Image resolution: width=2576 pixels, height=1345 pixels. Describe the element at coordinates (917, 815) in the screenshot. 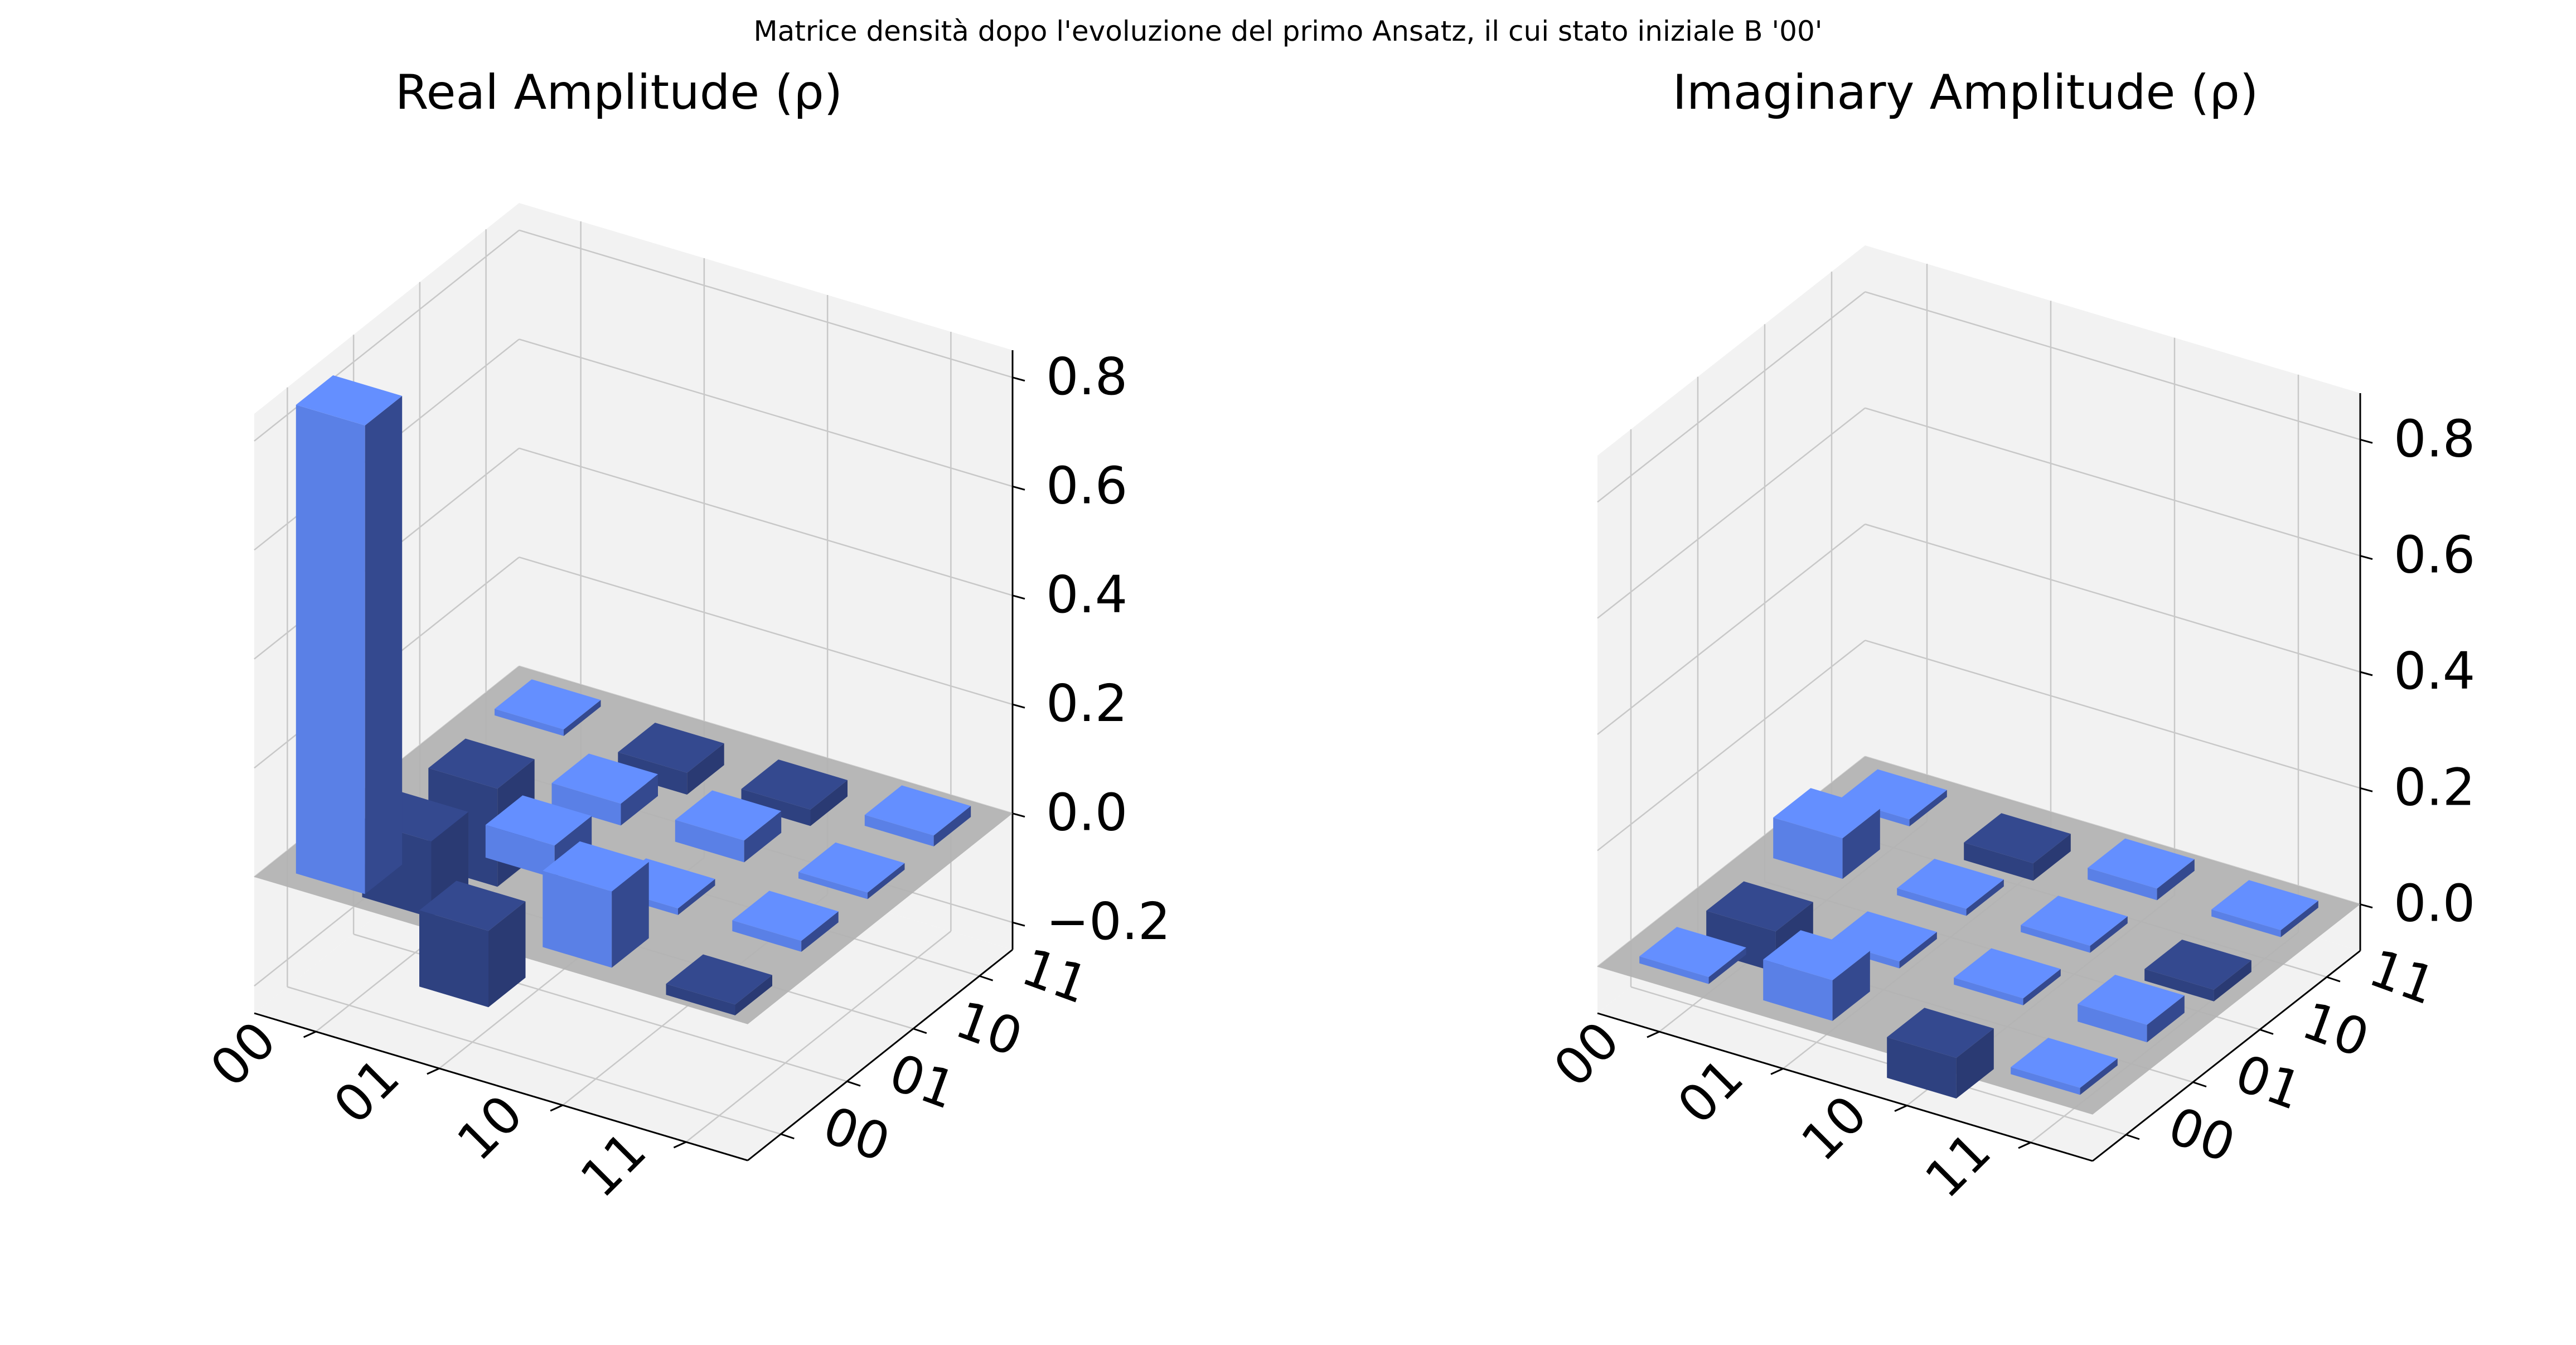

I see `bar-r11-c11` at that location.